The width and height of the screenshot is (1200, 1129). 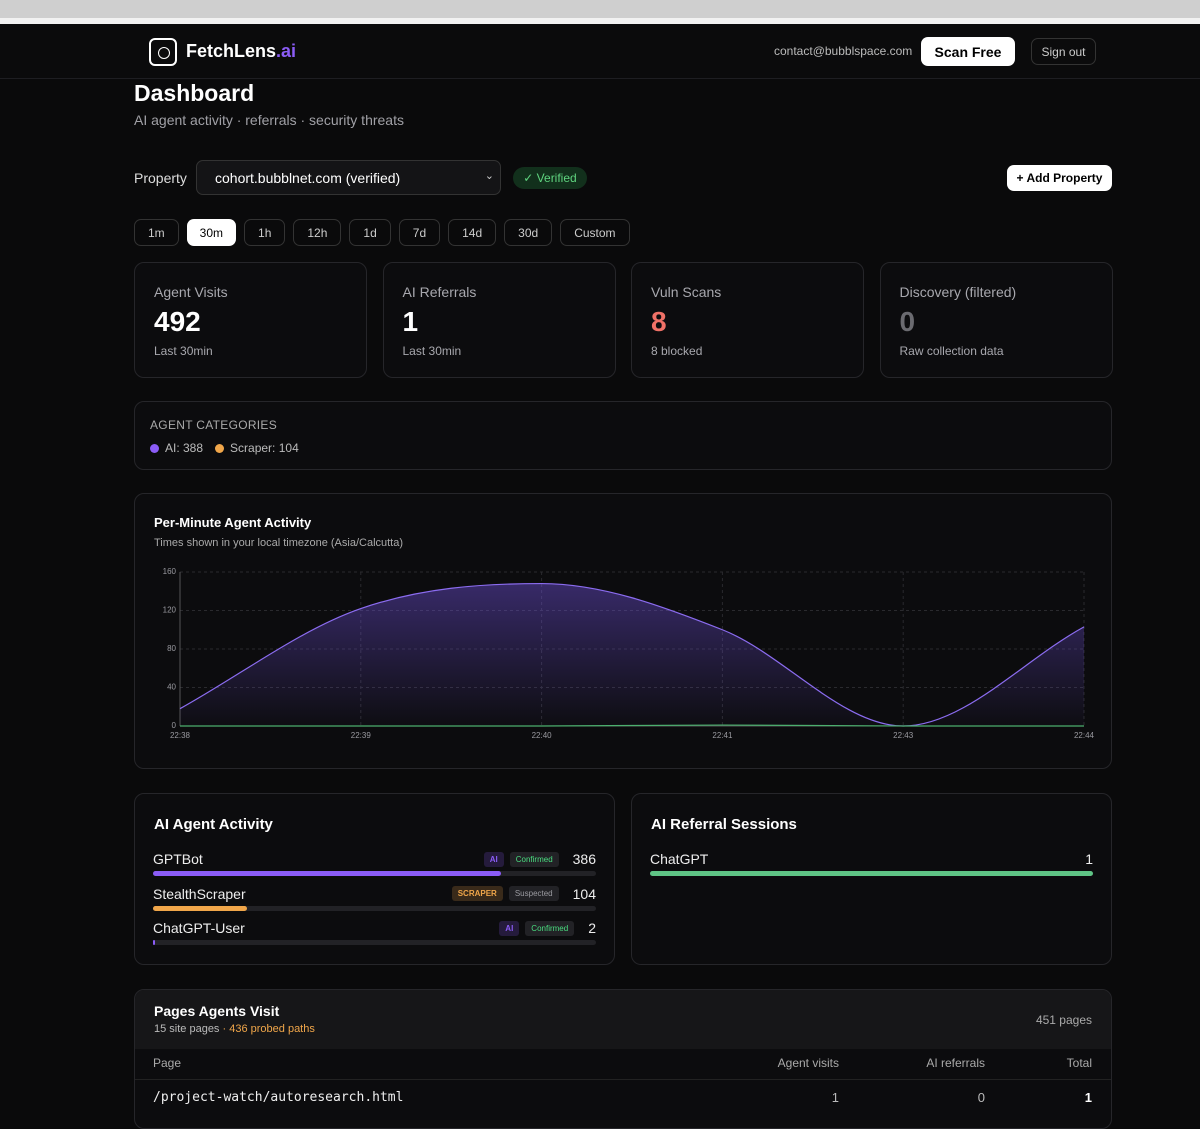 I want to click on pages-title: Pages Agents Visit, so click(x=217, y=1011).